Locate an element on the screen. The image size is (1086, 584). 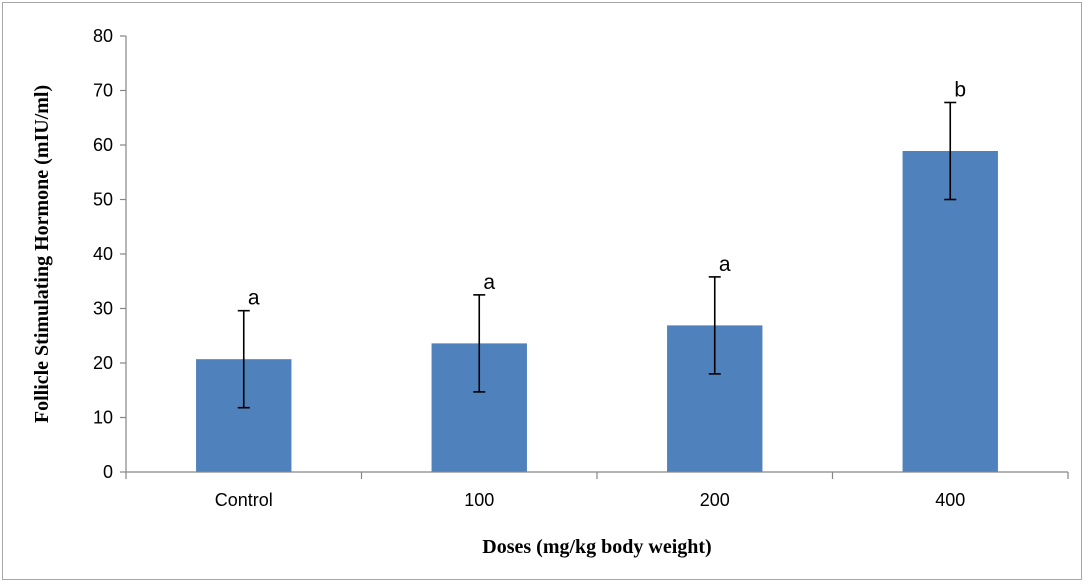
y-tick-label: 30 is located at coordinates (103, 309).